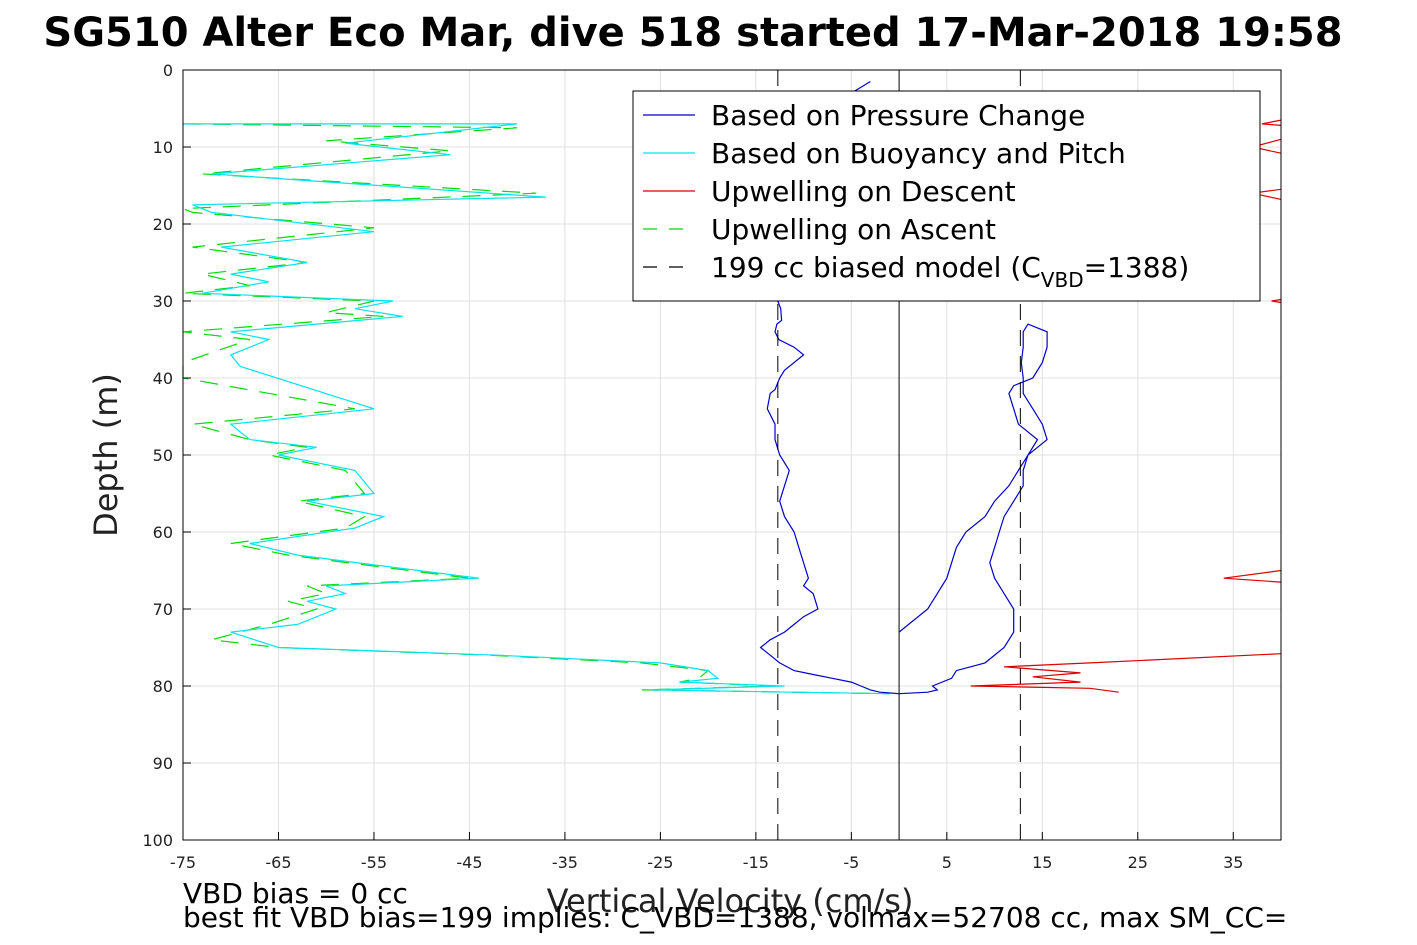 The image size is (1417, 945). Describe the element at coordinates (898, 115) in the screenshot. I see `legend-entry: Based on Pressure Change` at that location.